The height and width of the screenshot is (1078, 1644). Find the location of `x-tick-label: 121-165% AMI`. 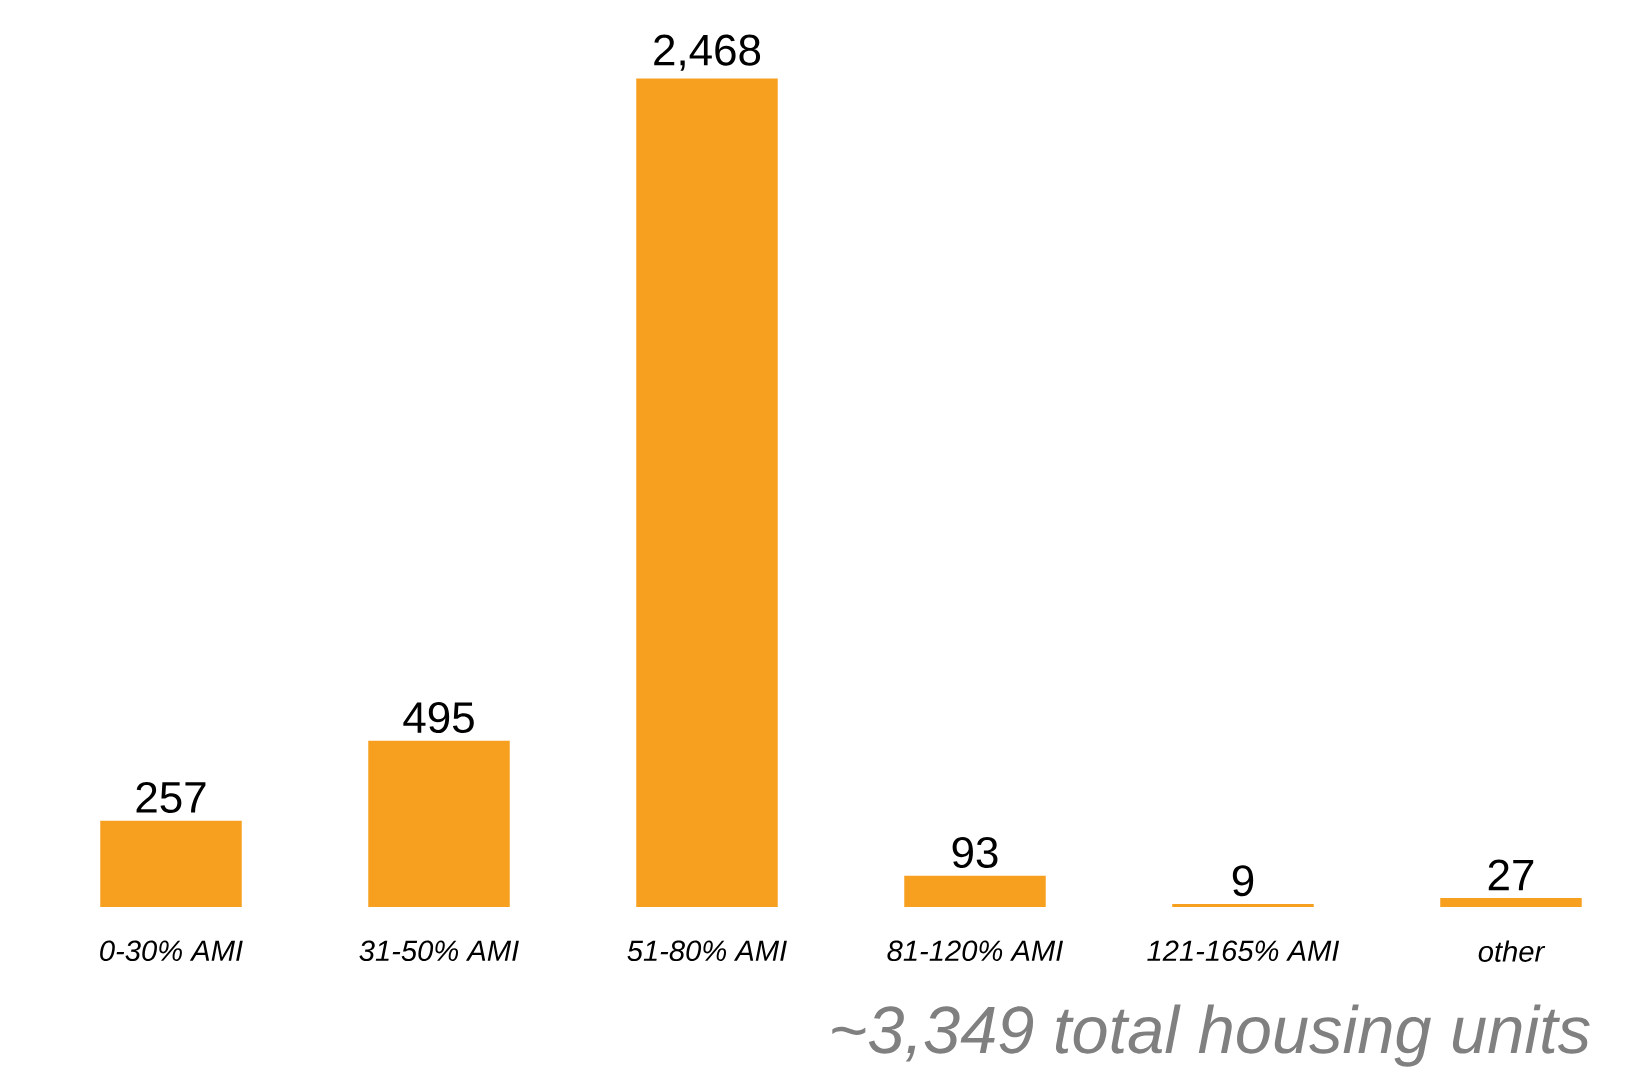

x-tick-label: 121-165% AMI is located at coordinates (1243, 951).